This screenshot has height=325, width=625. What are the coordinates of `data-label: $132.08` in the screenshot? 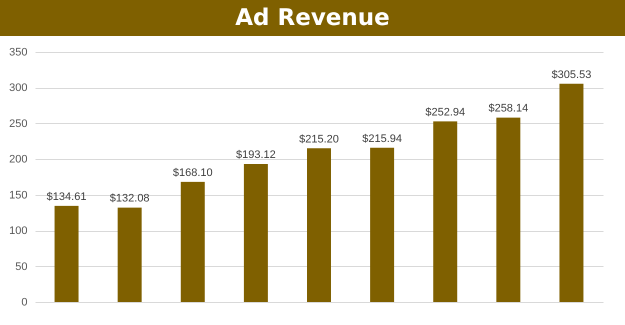 It's located at (130, 198).